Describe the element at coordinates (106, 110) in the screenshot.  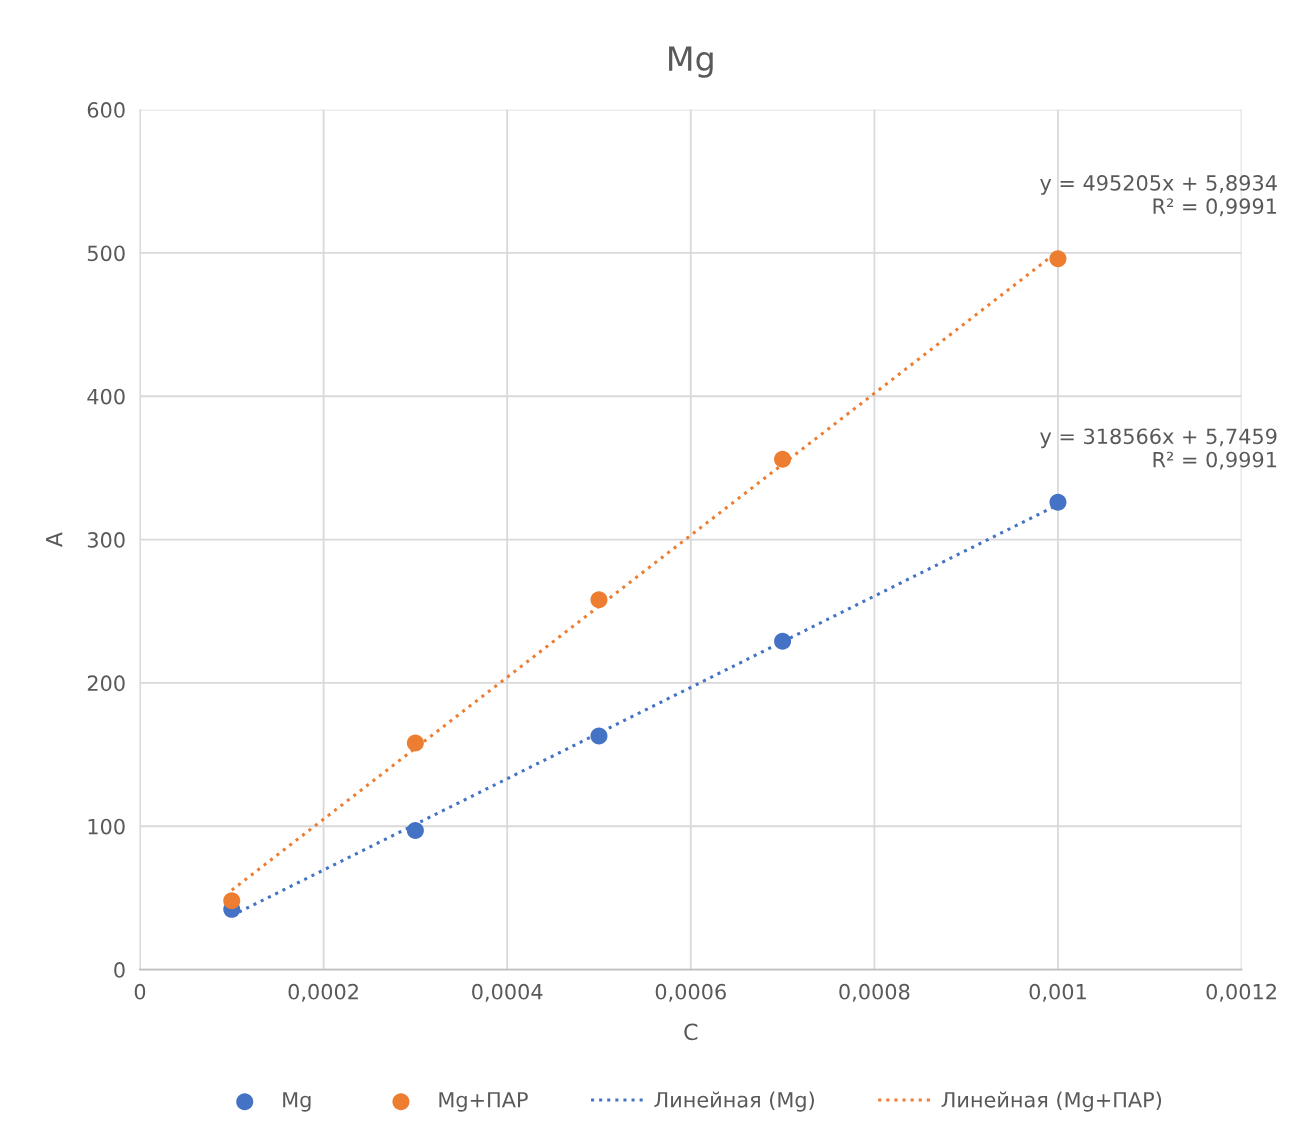
I see `y-tick-label: 600` at that location.